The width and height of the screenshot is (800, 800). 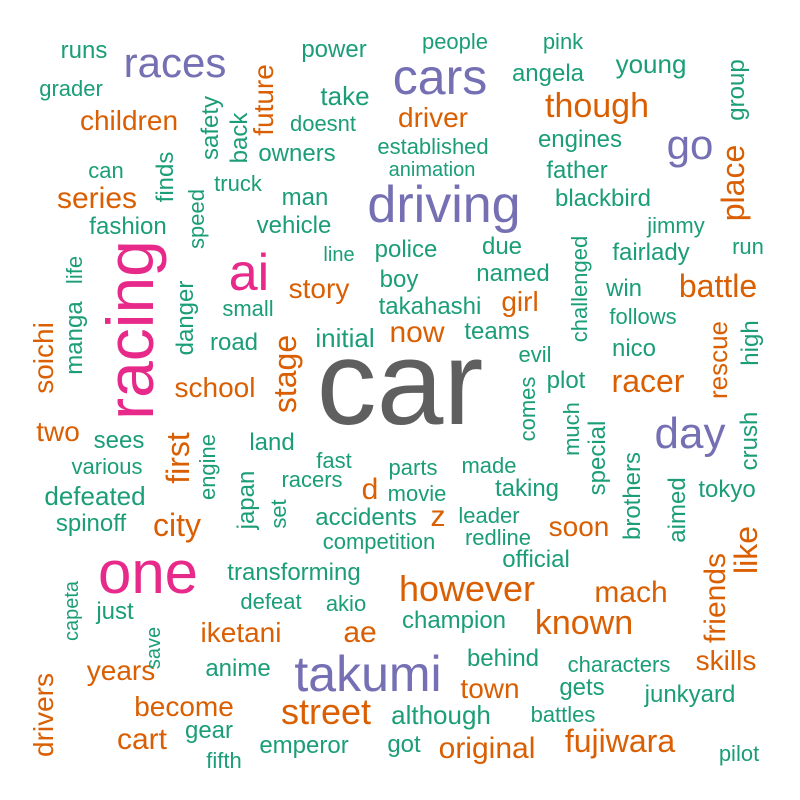 I want to click on word: line, so click(x=339, y=255).